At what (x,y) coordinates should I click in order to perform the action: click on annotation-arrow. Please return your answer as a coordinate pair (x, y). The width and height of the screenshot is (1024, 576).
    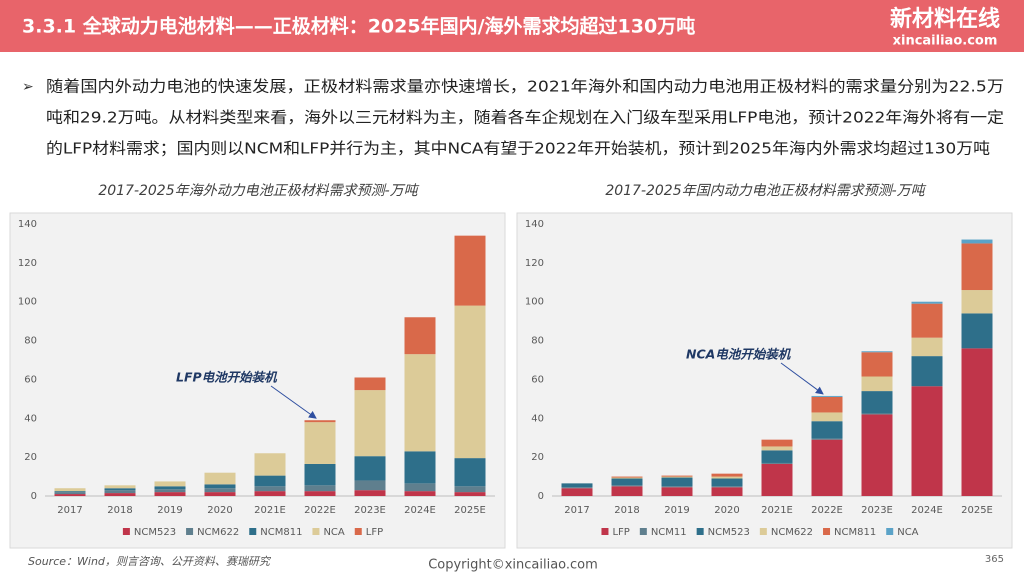
    Looking at the image, I should click on (293, 402).